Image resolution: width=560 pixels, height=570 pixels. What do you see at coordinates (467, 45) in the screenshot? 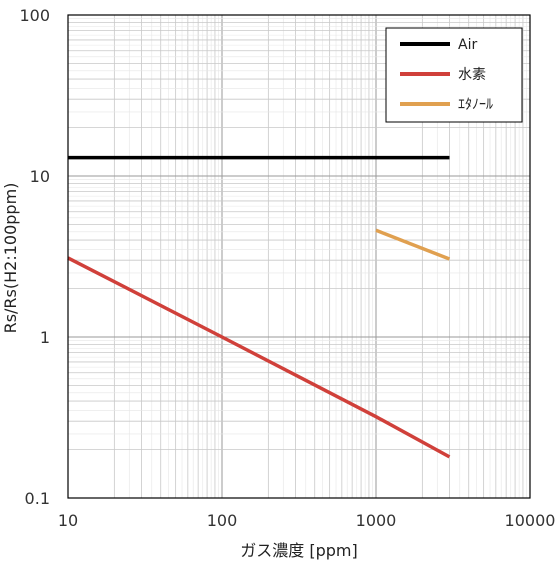
I see `legend-label-air: Air` at bounding box center [467, 45].